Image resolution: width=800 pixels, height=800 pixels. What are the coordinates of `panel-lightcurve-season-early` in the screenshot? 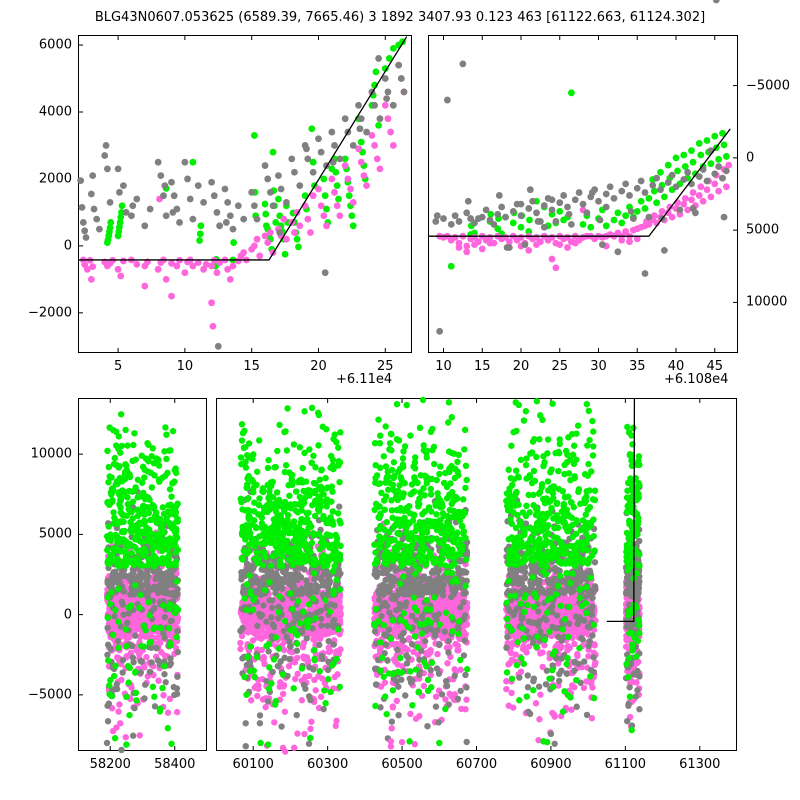 It's located at (142, 574).